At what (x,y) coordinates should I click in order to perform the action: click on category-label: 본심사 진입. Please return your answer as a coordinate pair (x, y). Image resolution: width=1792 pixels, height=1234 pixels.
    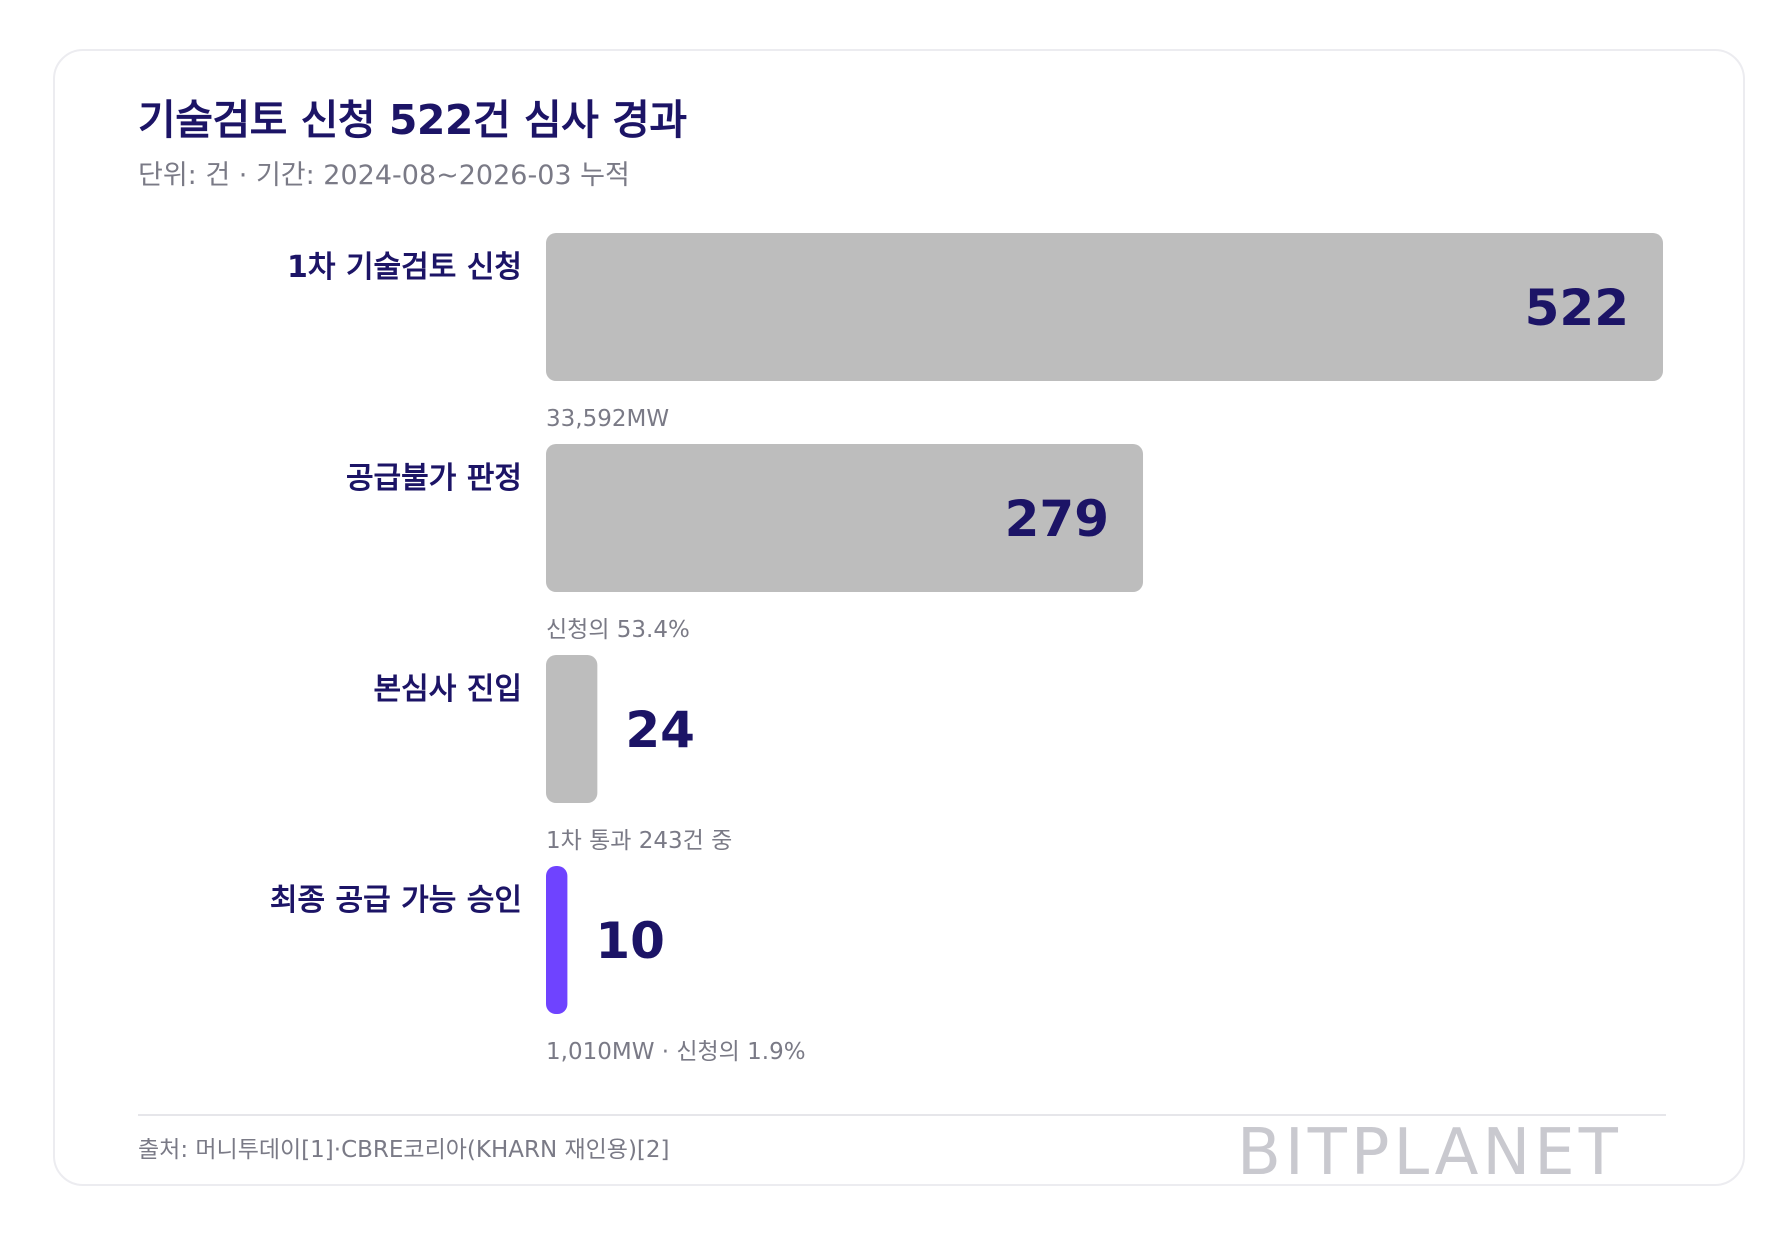
    Looking at the image, I should click on (448, 689).